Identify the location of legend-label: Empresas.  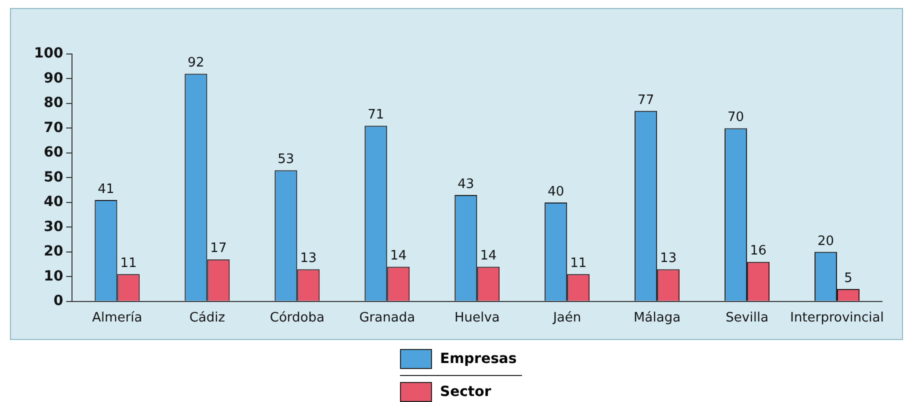
(478, 359).